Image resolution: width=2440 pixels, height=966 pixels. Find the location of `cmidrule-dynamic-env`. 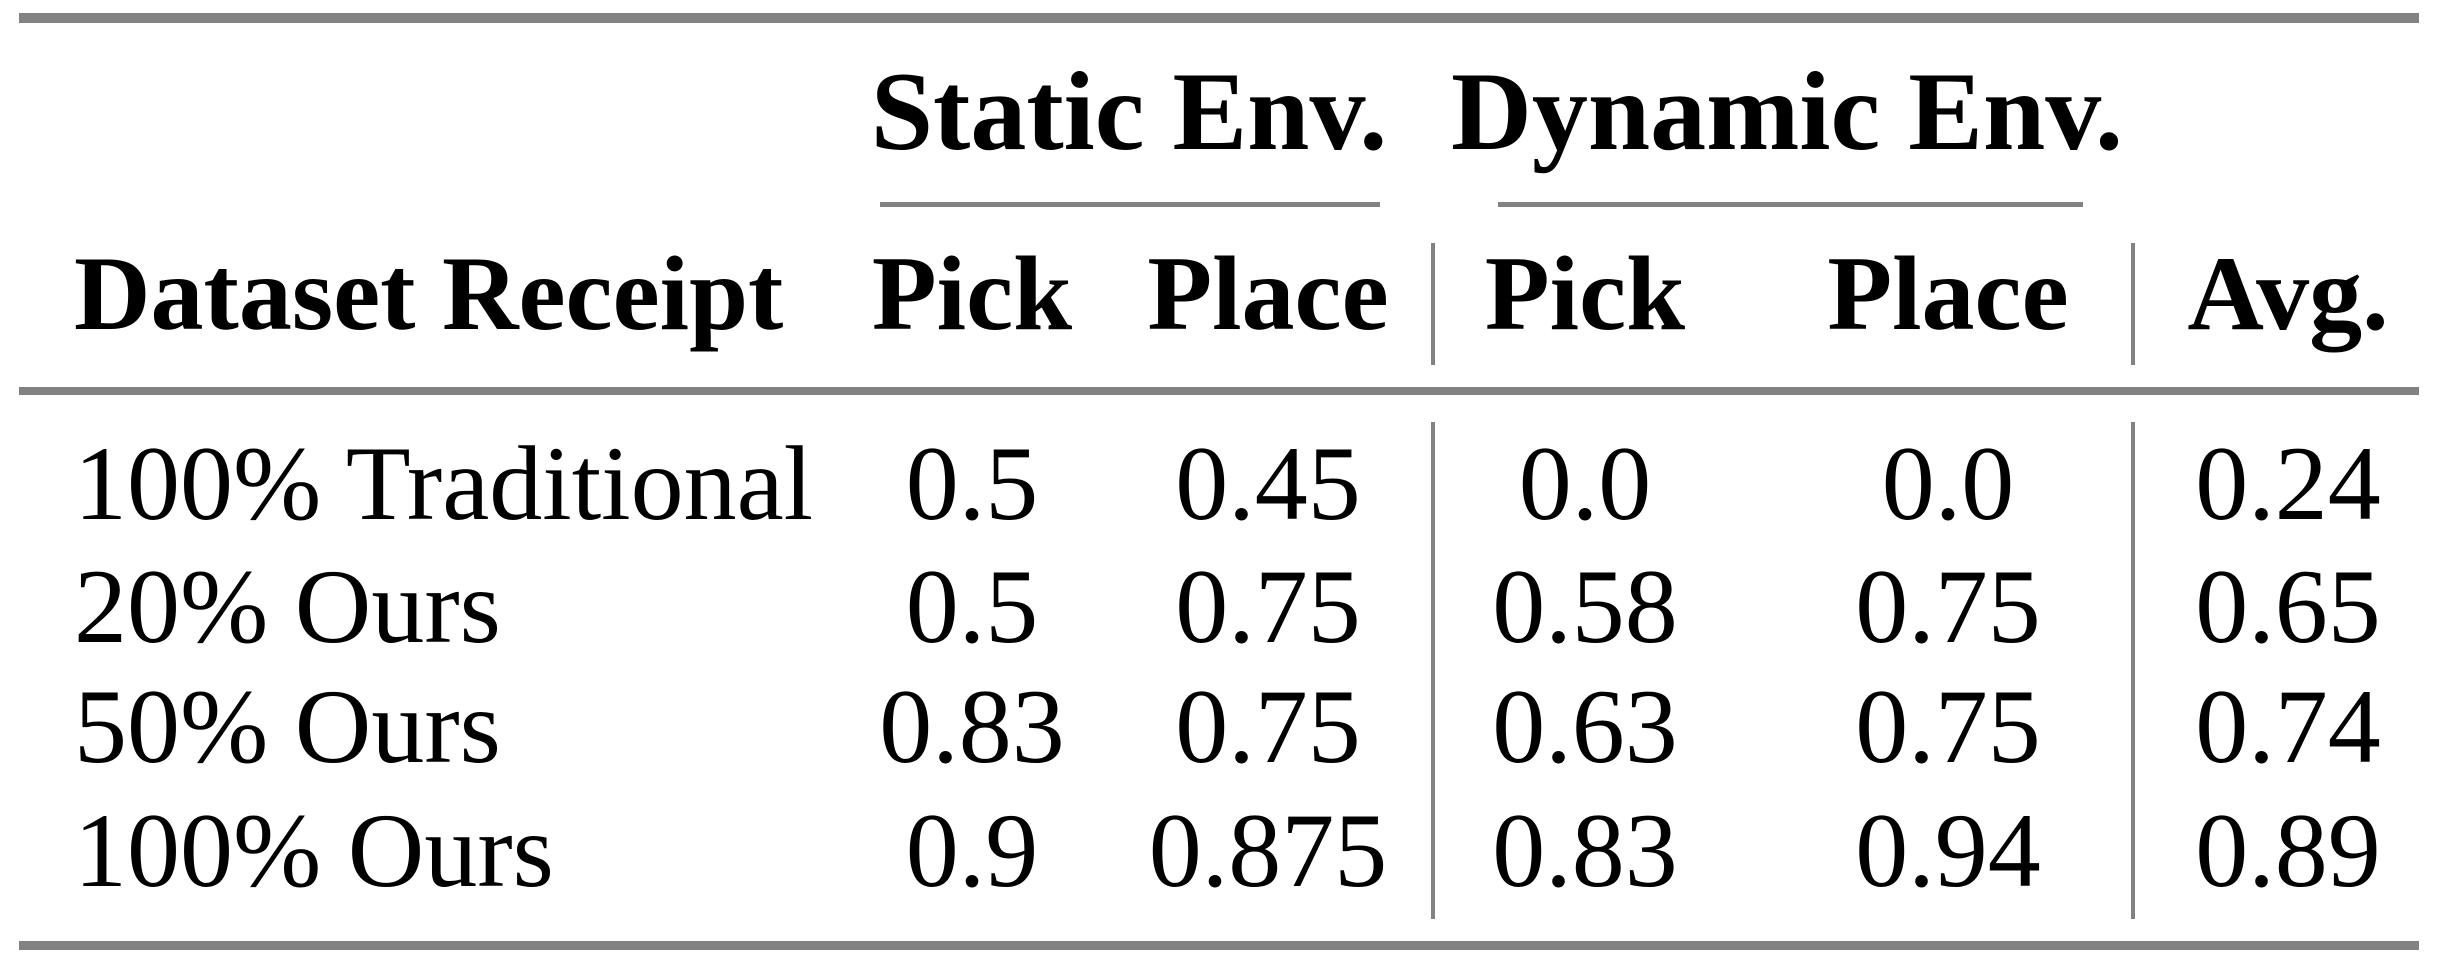

cmidrule-dynamic-env is located at coordinates (1790, 204).